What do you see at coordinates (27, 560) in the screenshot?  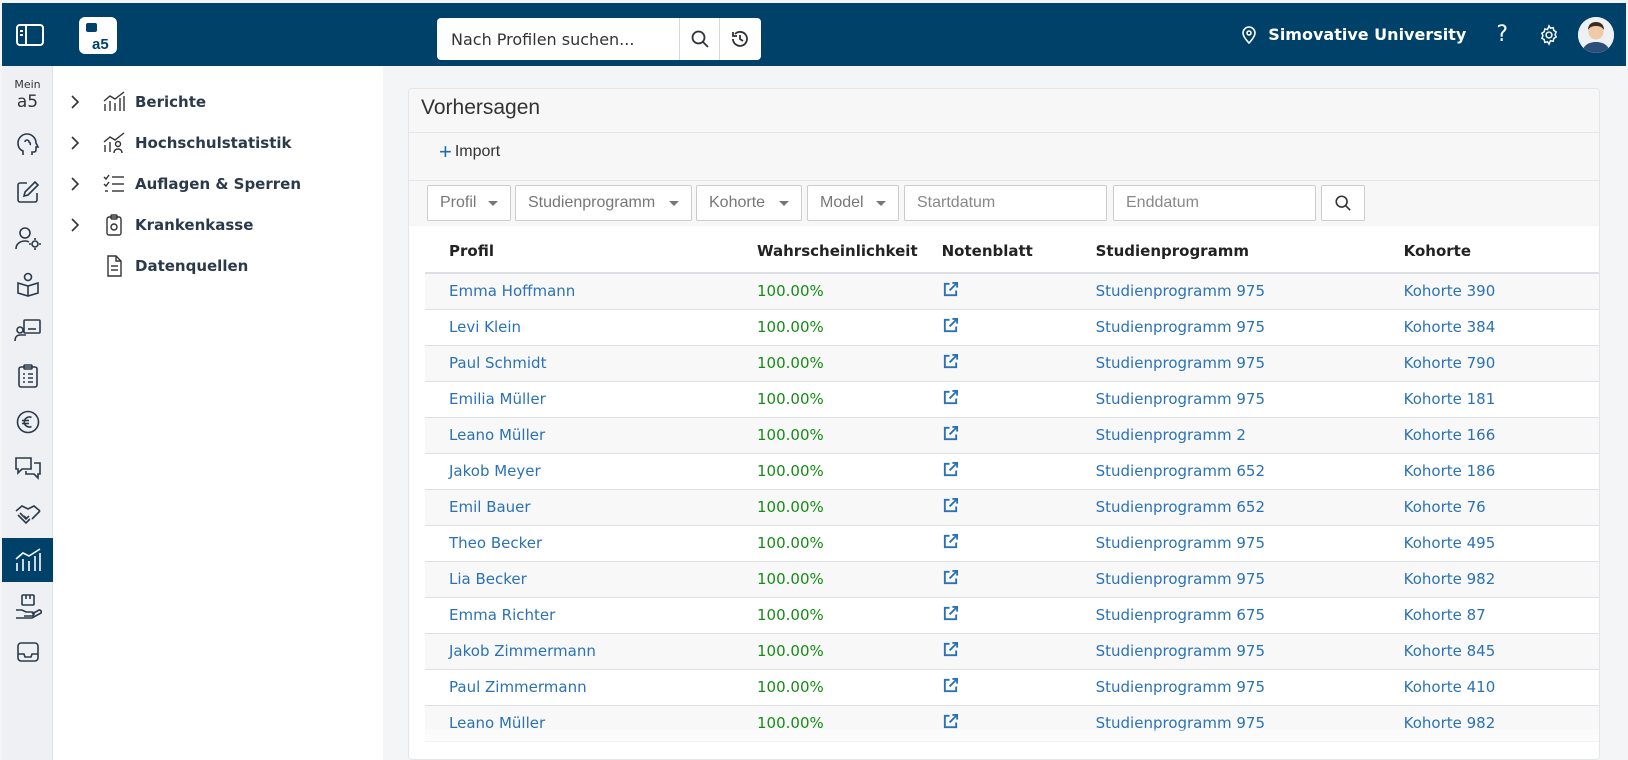 I see `analytics-icon` at bounding box center [27, 560].